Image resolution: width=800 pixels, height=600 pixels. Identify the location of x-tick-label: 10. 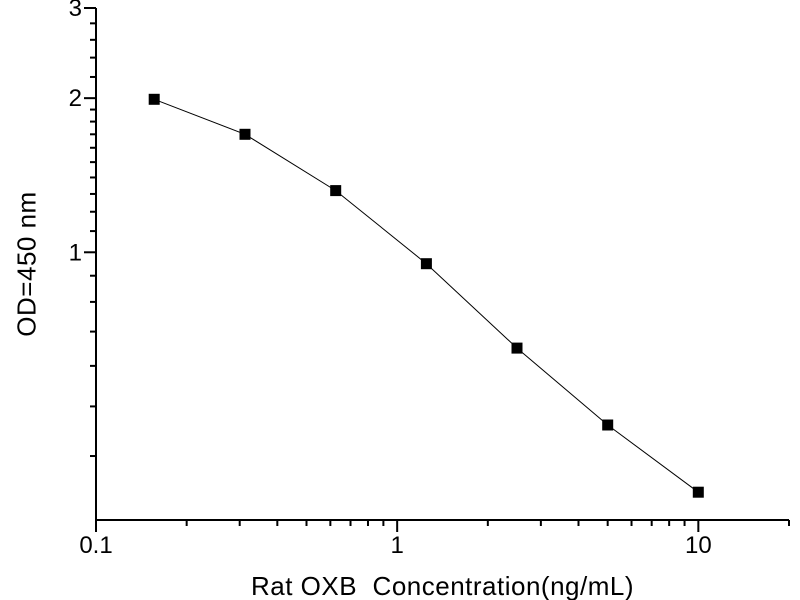
(698, 545).